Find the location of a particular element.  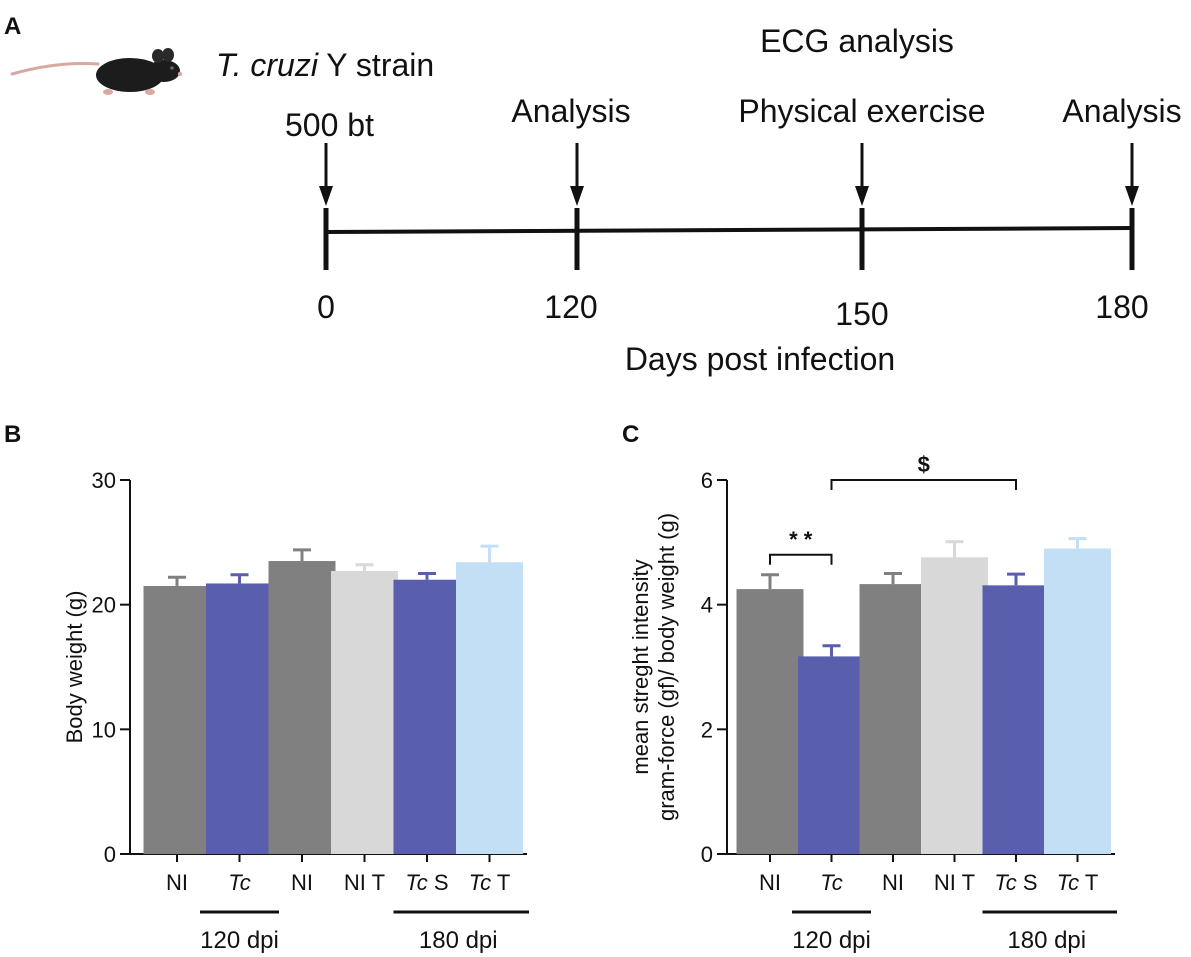

panel-c-label: C is located at coordinates (630, 434).